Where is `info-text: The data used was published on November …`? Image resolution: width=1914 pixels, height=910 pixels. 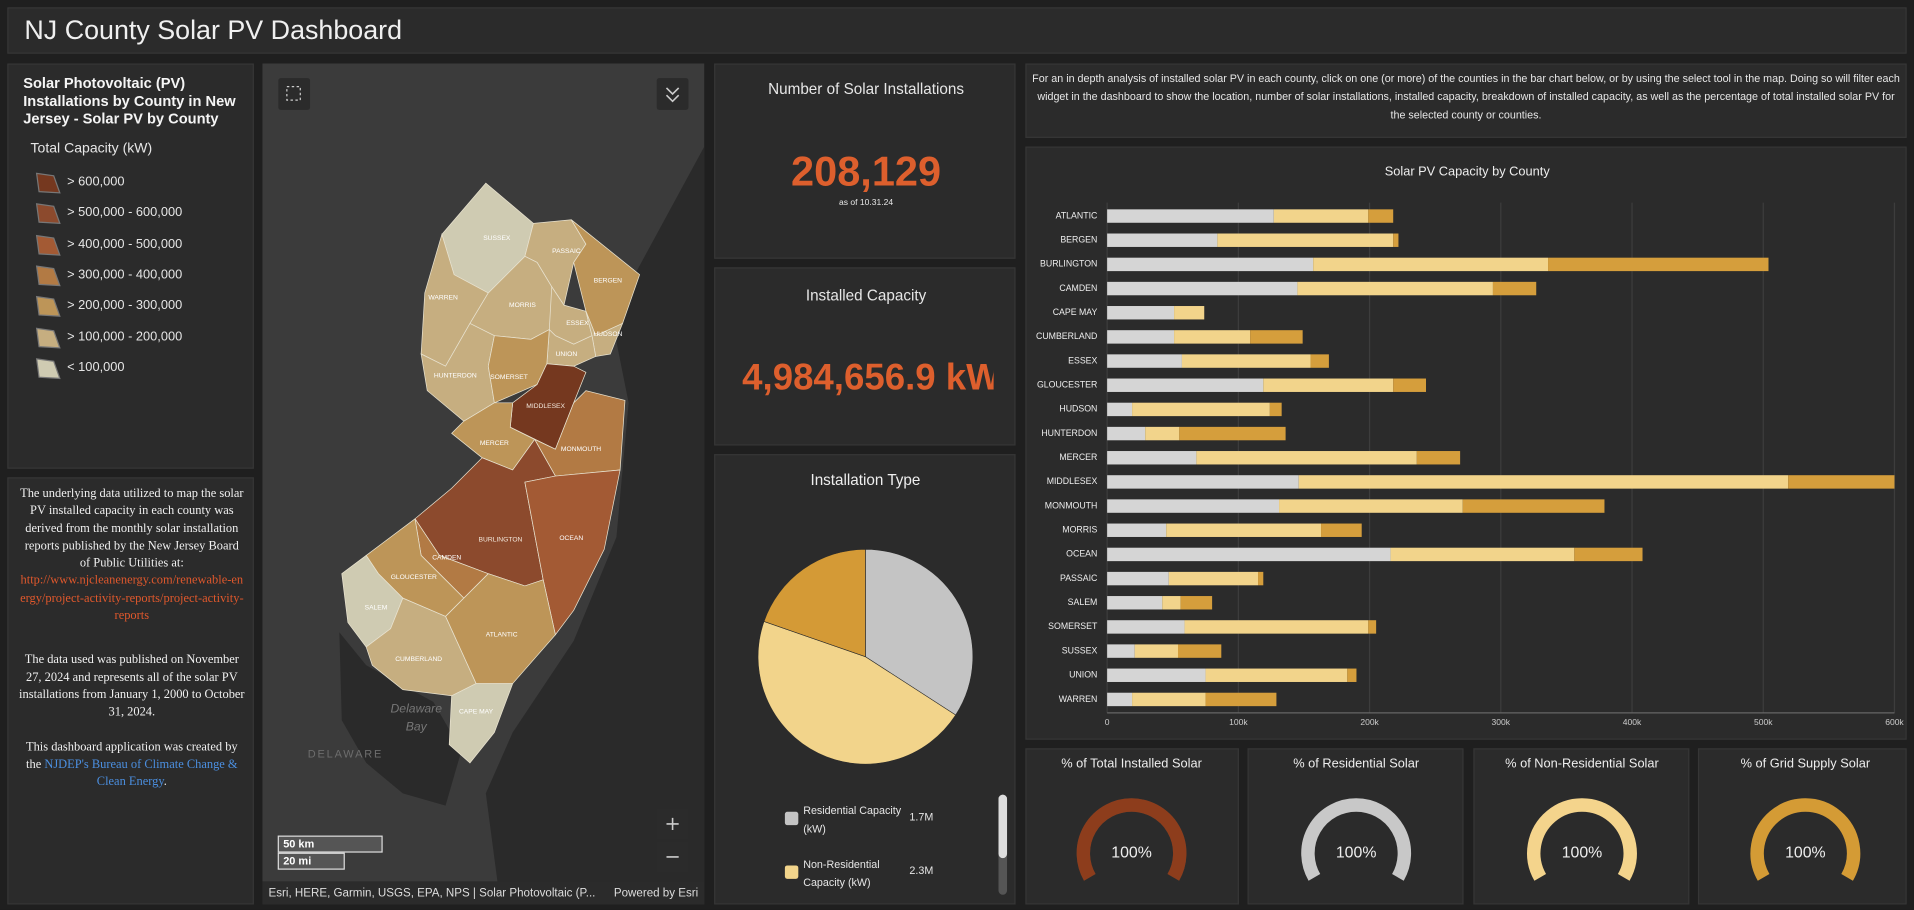 info-text: The data used was published on November … is located at coordinates (132, 686).